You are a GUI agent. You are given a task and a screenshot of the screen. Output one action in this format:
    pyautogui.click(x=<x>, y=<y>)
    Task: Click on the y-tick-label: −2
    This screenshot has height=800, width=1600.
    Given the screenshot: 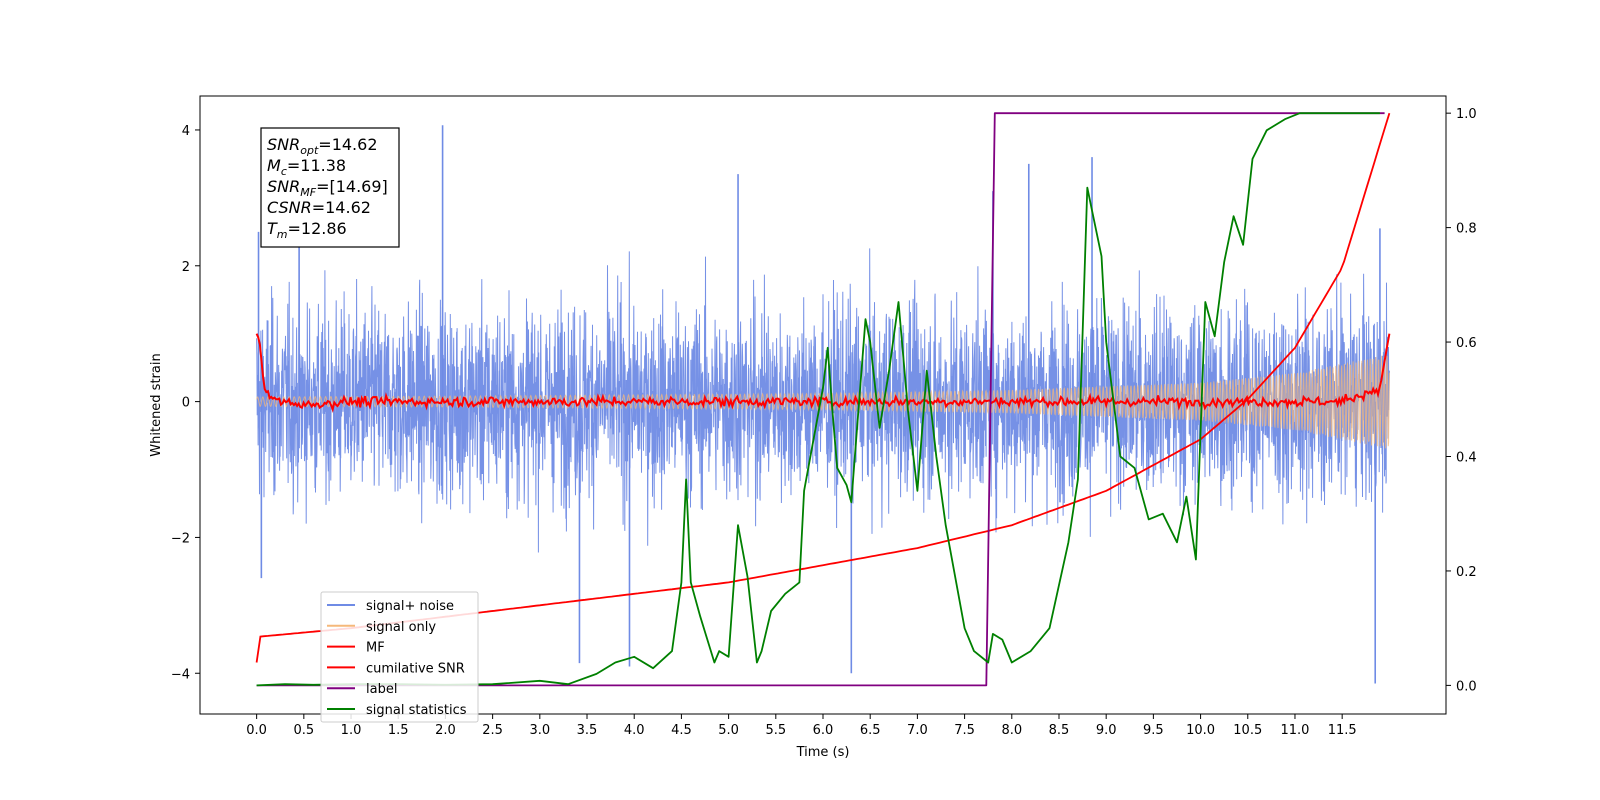 What is the action you would take?
    pyautogui.click(x=180, y=538)
    